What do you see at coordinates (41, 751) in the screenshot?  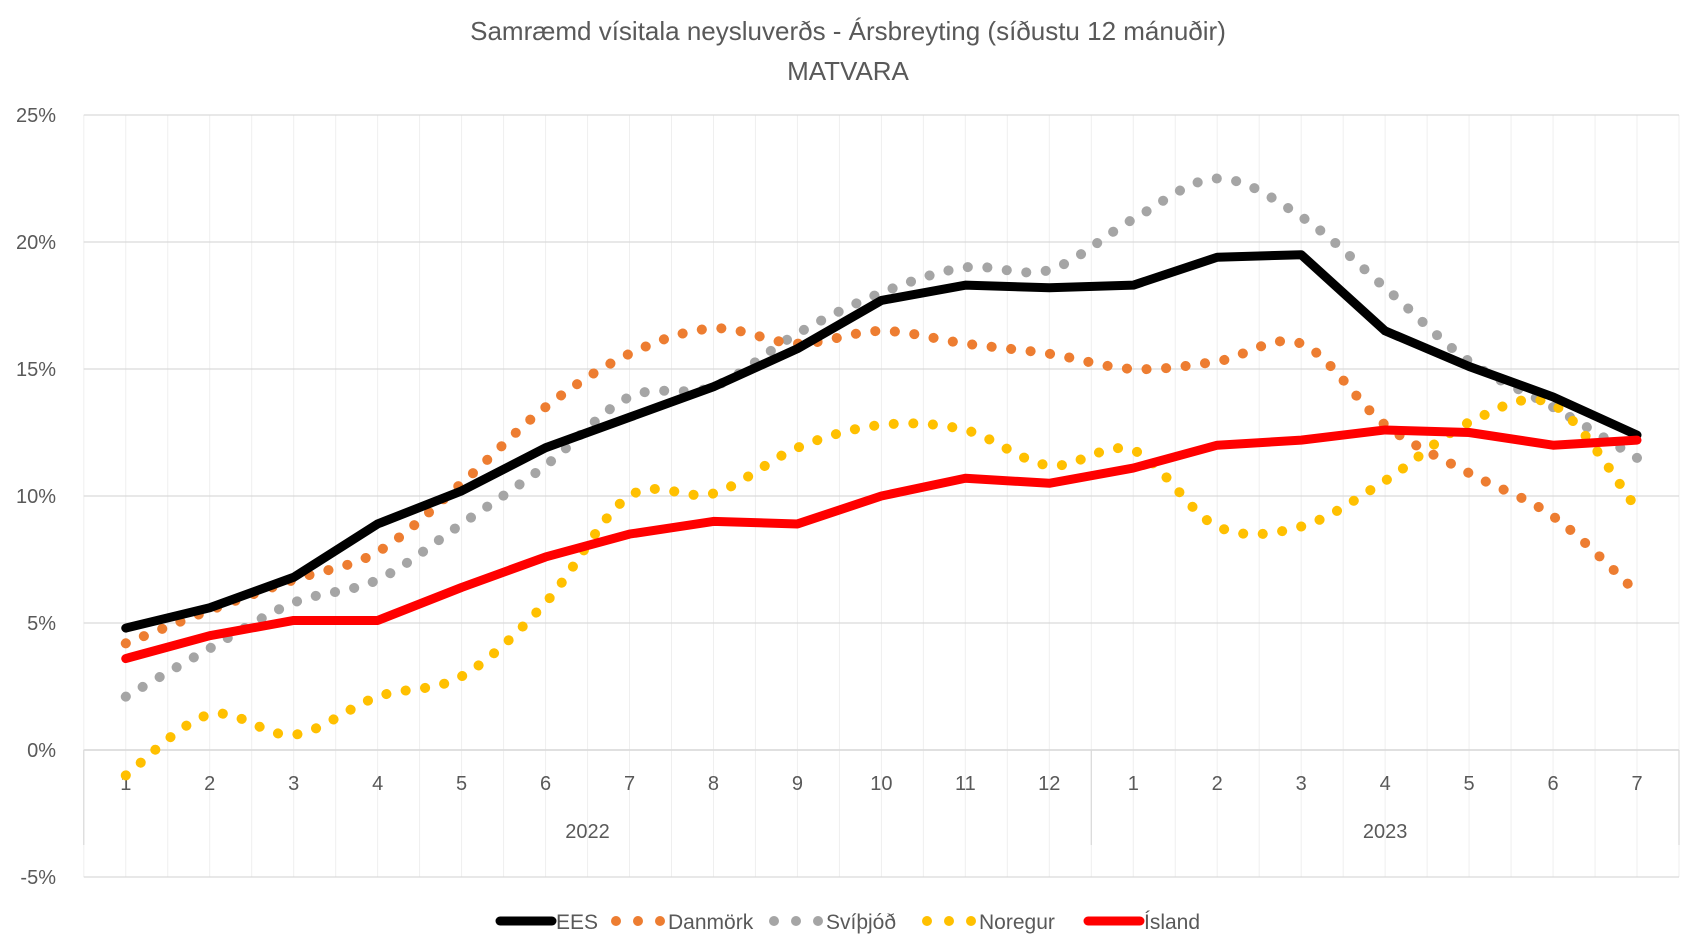 I see `y-tick-label: 0%` at bounding box center [41, 751].